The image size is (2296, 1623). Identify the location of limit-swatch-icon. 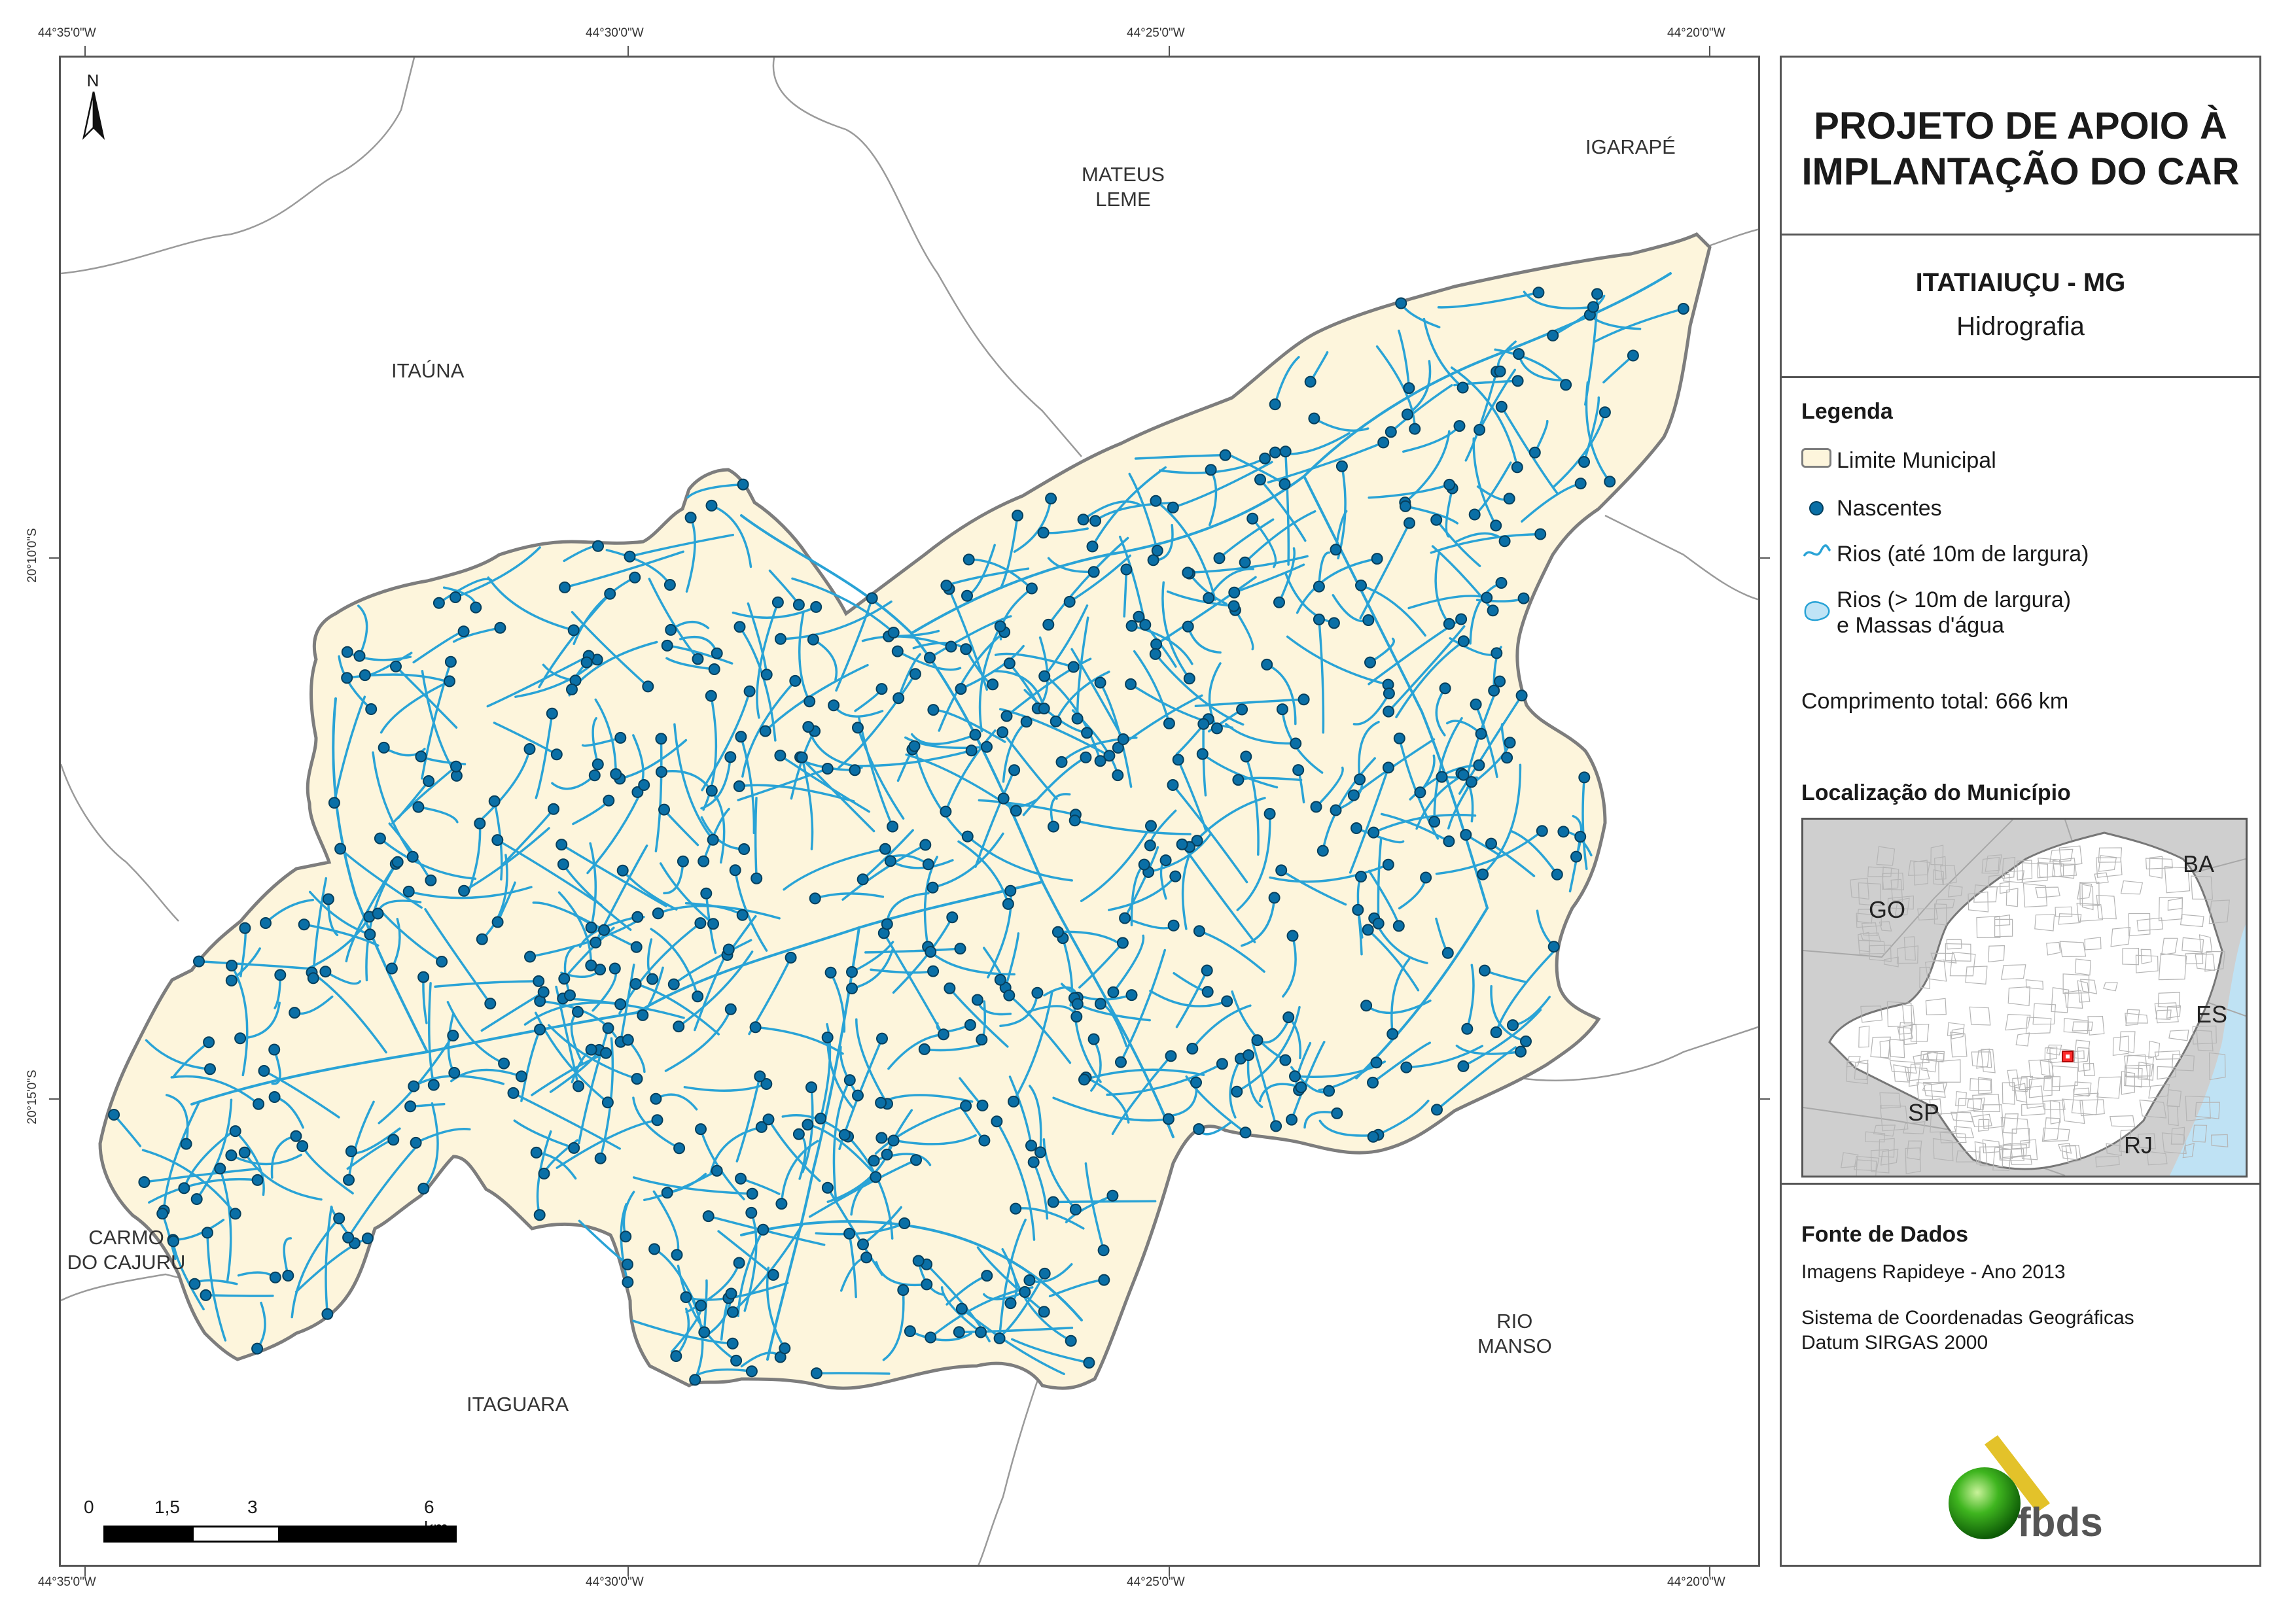
(1816, 458).